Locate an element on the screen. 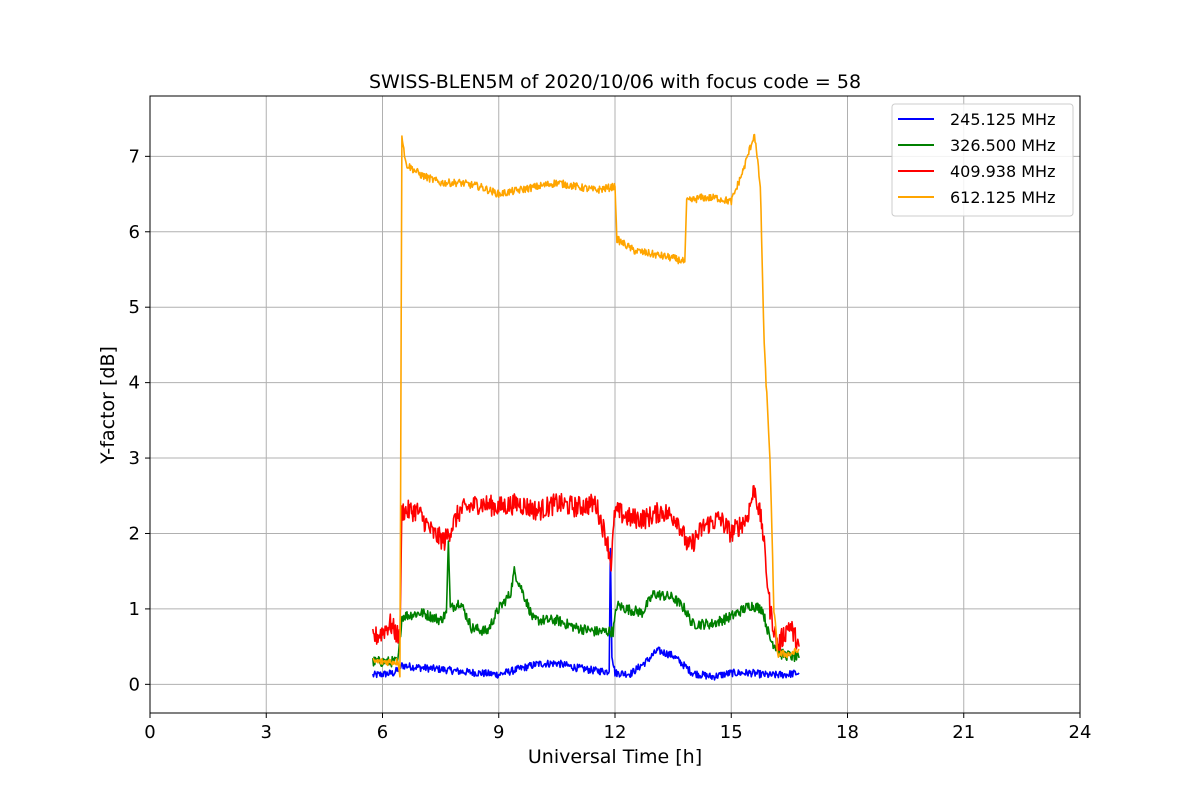 Image resolution: width=1200 pixels, height=800 pixels. x-tick-label: 9 is located at coordinates (498, 732).